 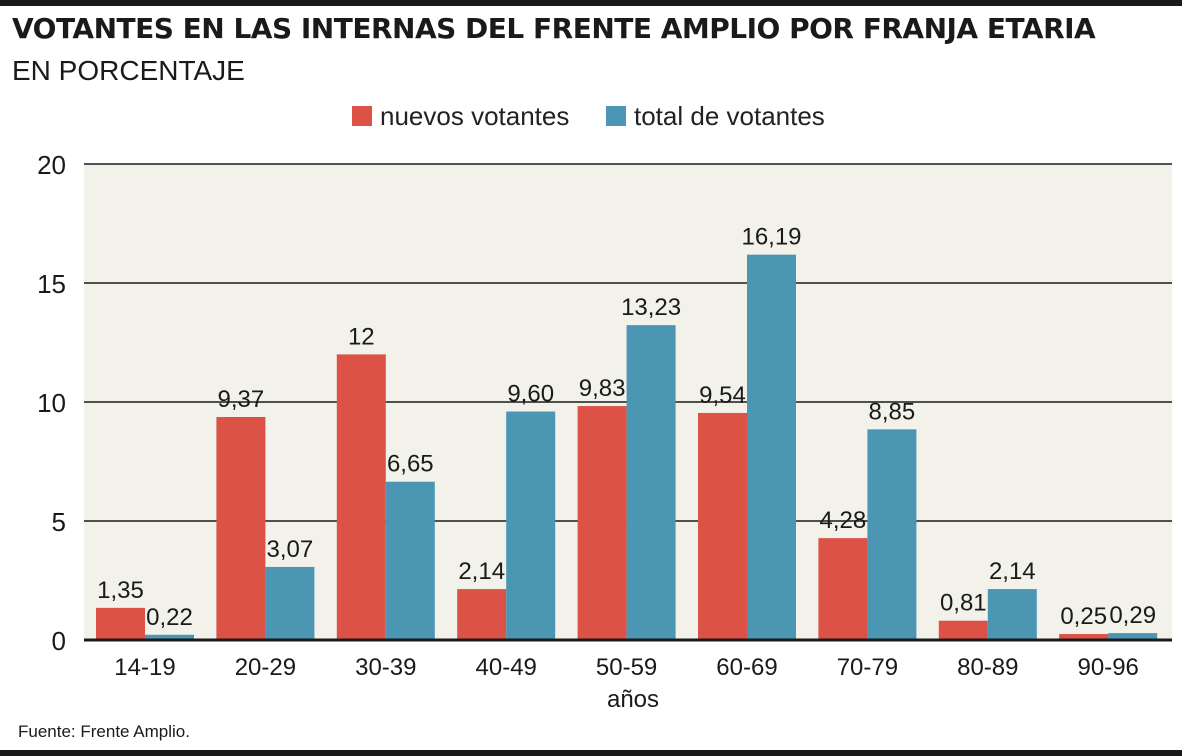 I want to click on x-tick-label: 60-69, so click(x=746, y=667).